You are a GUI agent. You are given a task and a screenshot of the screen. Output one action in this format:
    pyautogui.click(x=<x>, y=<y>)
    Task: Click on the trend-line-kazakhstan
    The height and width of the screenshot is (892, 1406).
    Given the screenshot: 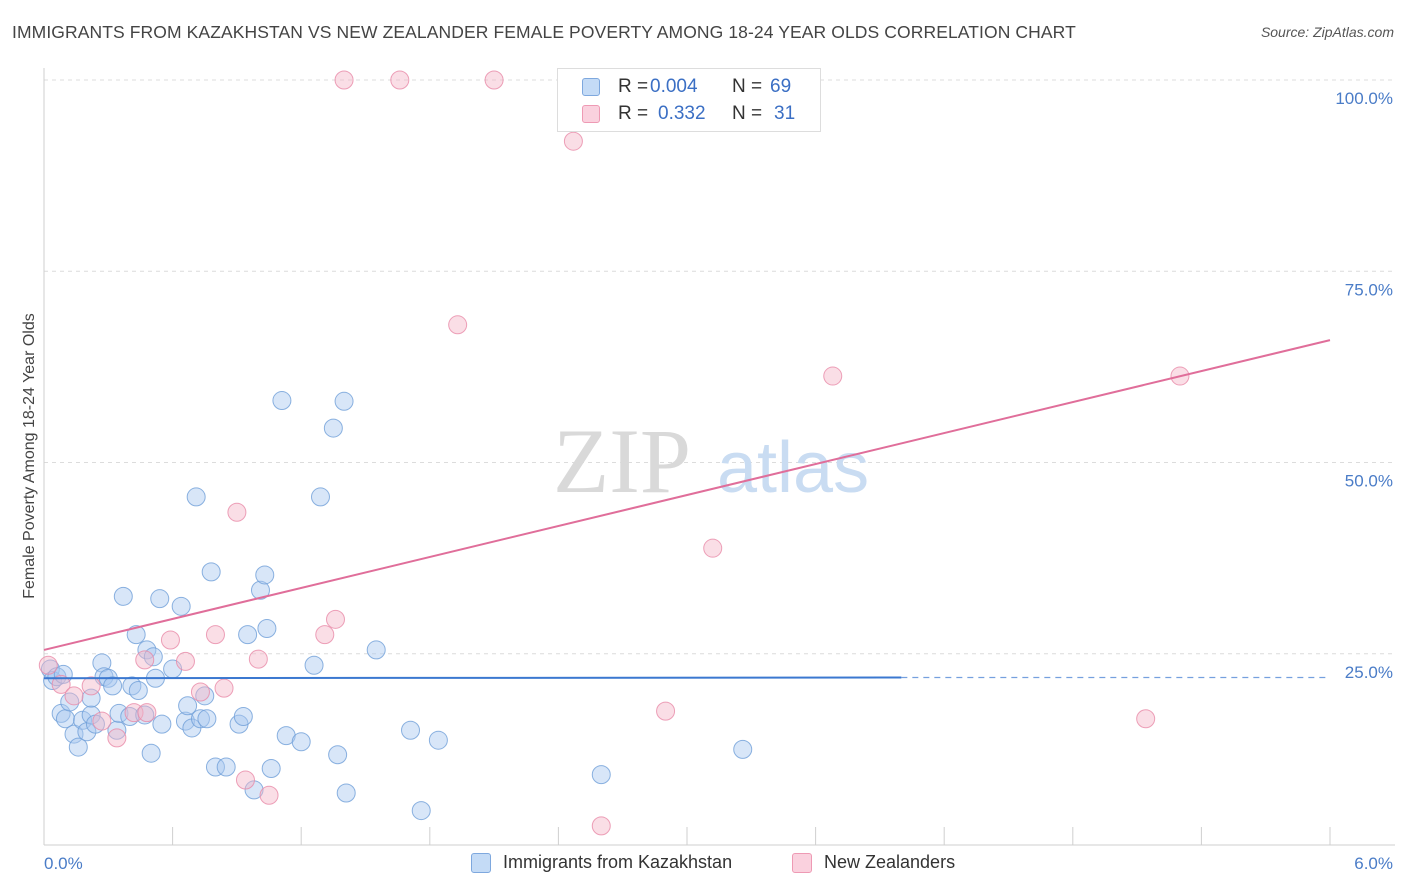 What is the action you would take?
    pyautogui.click(x=472, y=678)
    